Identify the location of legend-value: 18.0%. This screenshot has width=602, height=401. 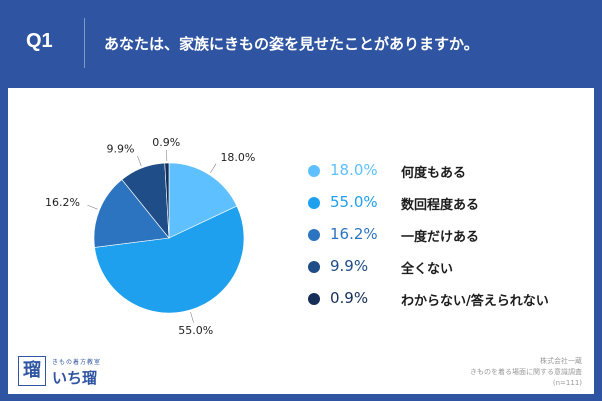
(354, 170).